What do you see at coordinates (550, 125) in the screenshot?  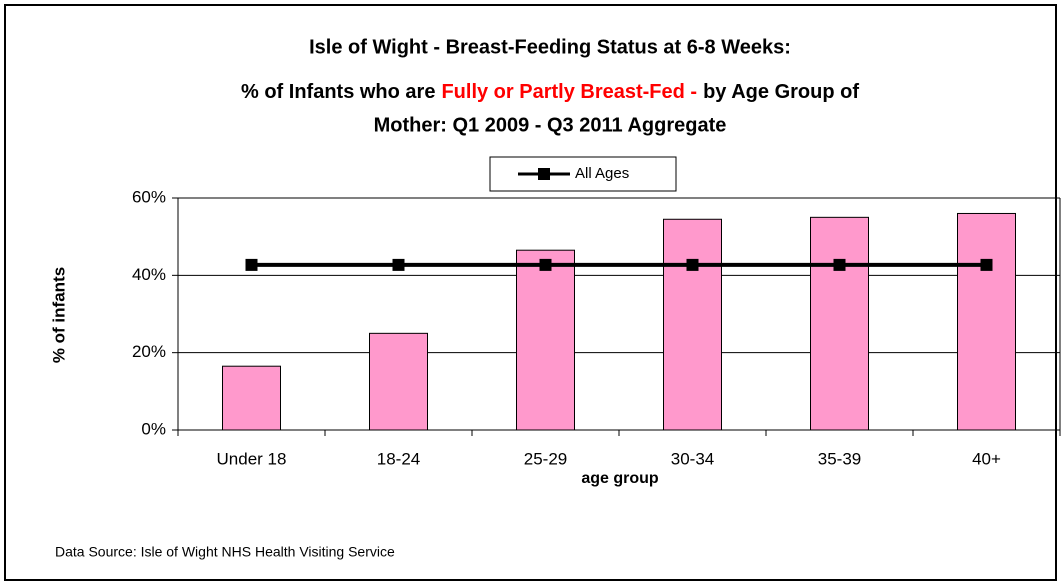 I see `chart-title: Mother: Q1 2009 - Q3 2011 Aggregate` at bounding box center [550, 125].